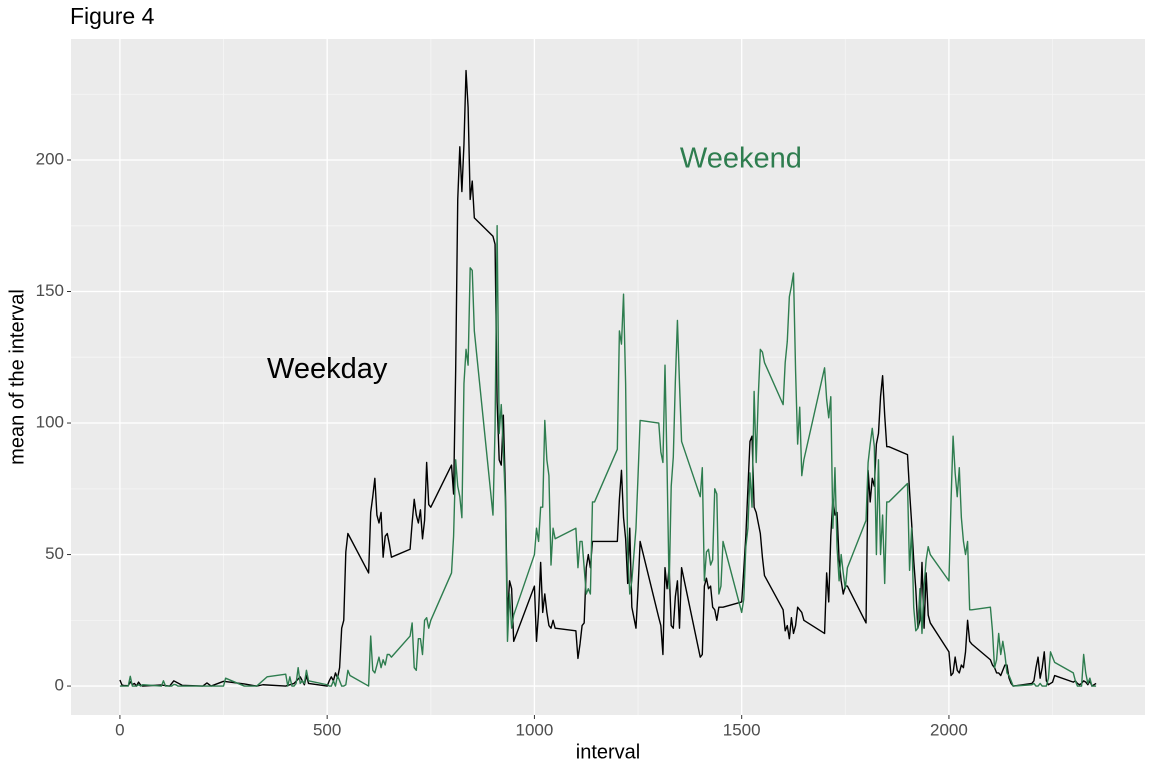  What do you see at coordinates (50, 158) in the screenshot?
I see `y-tick-label: 200` at bounding box center [50, 158].